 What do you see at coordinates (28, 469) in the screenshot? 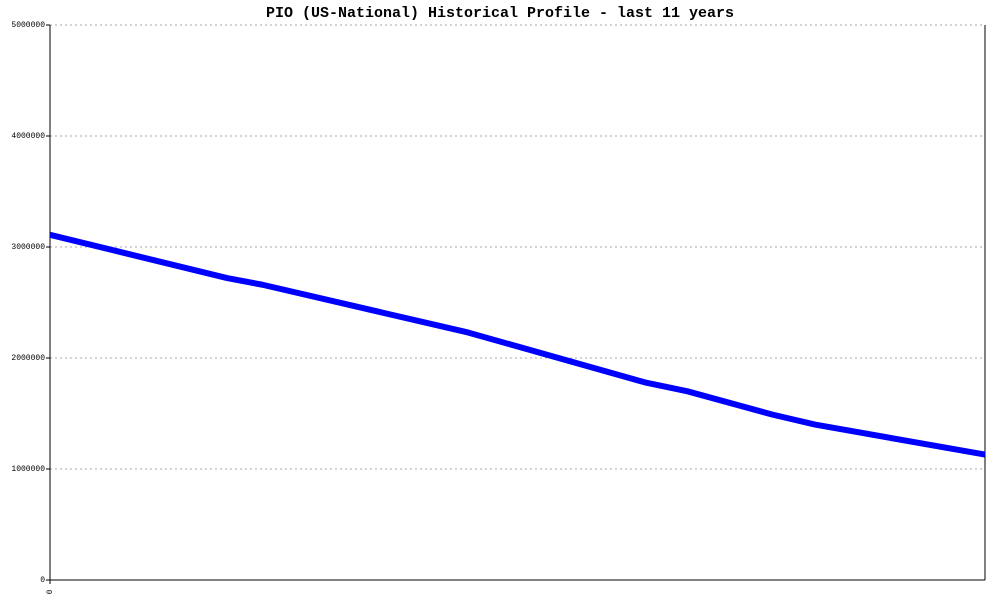
I see `y-tick-label: 1000000` at bounding box center [28, 469].